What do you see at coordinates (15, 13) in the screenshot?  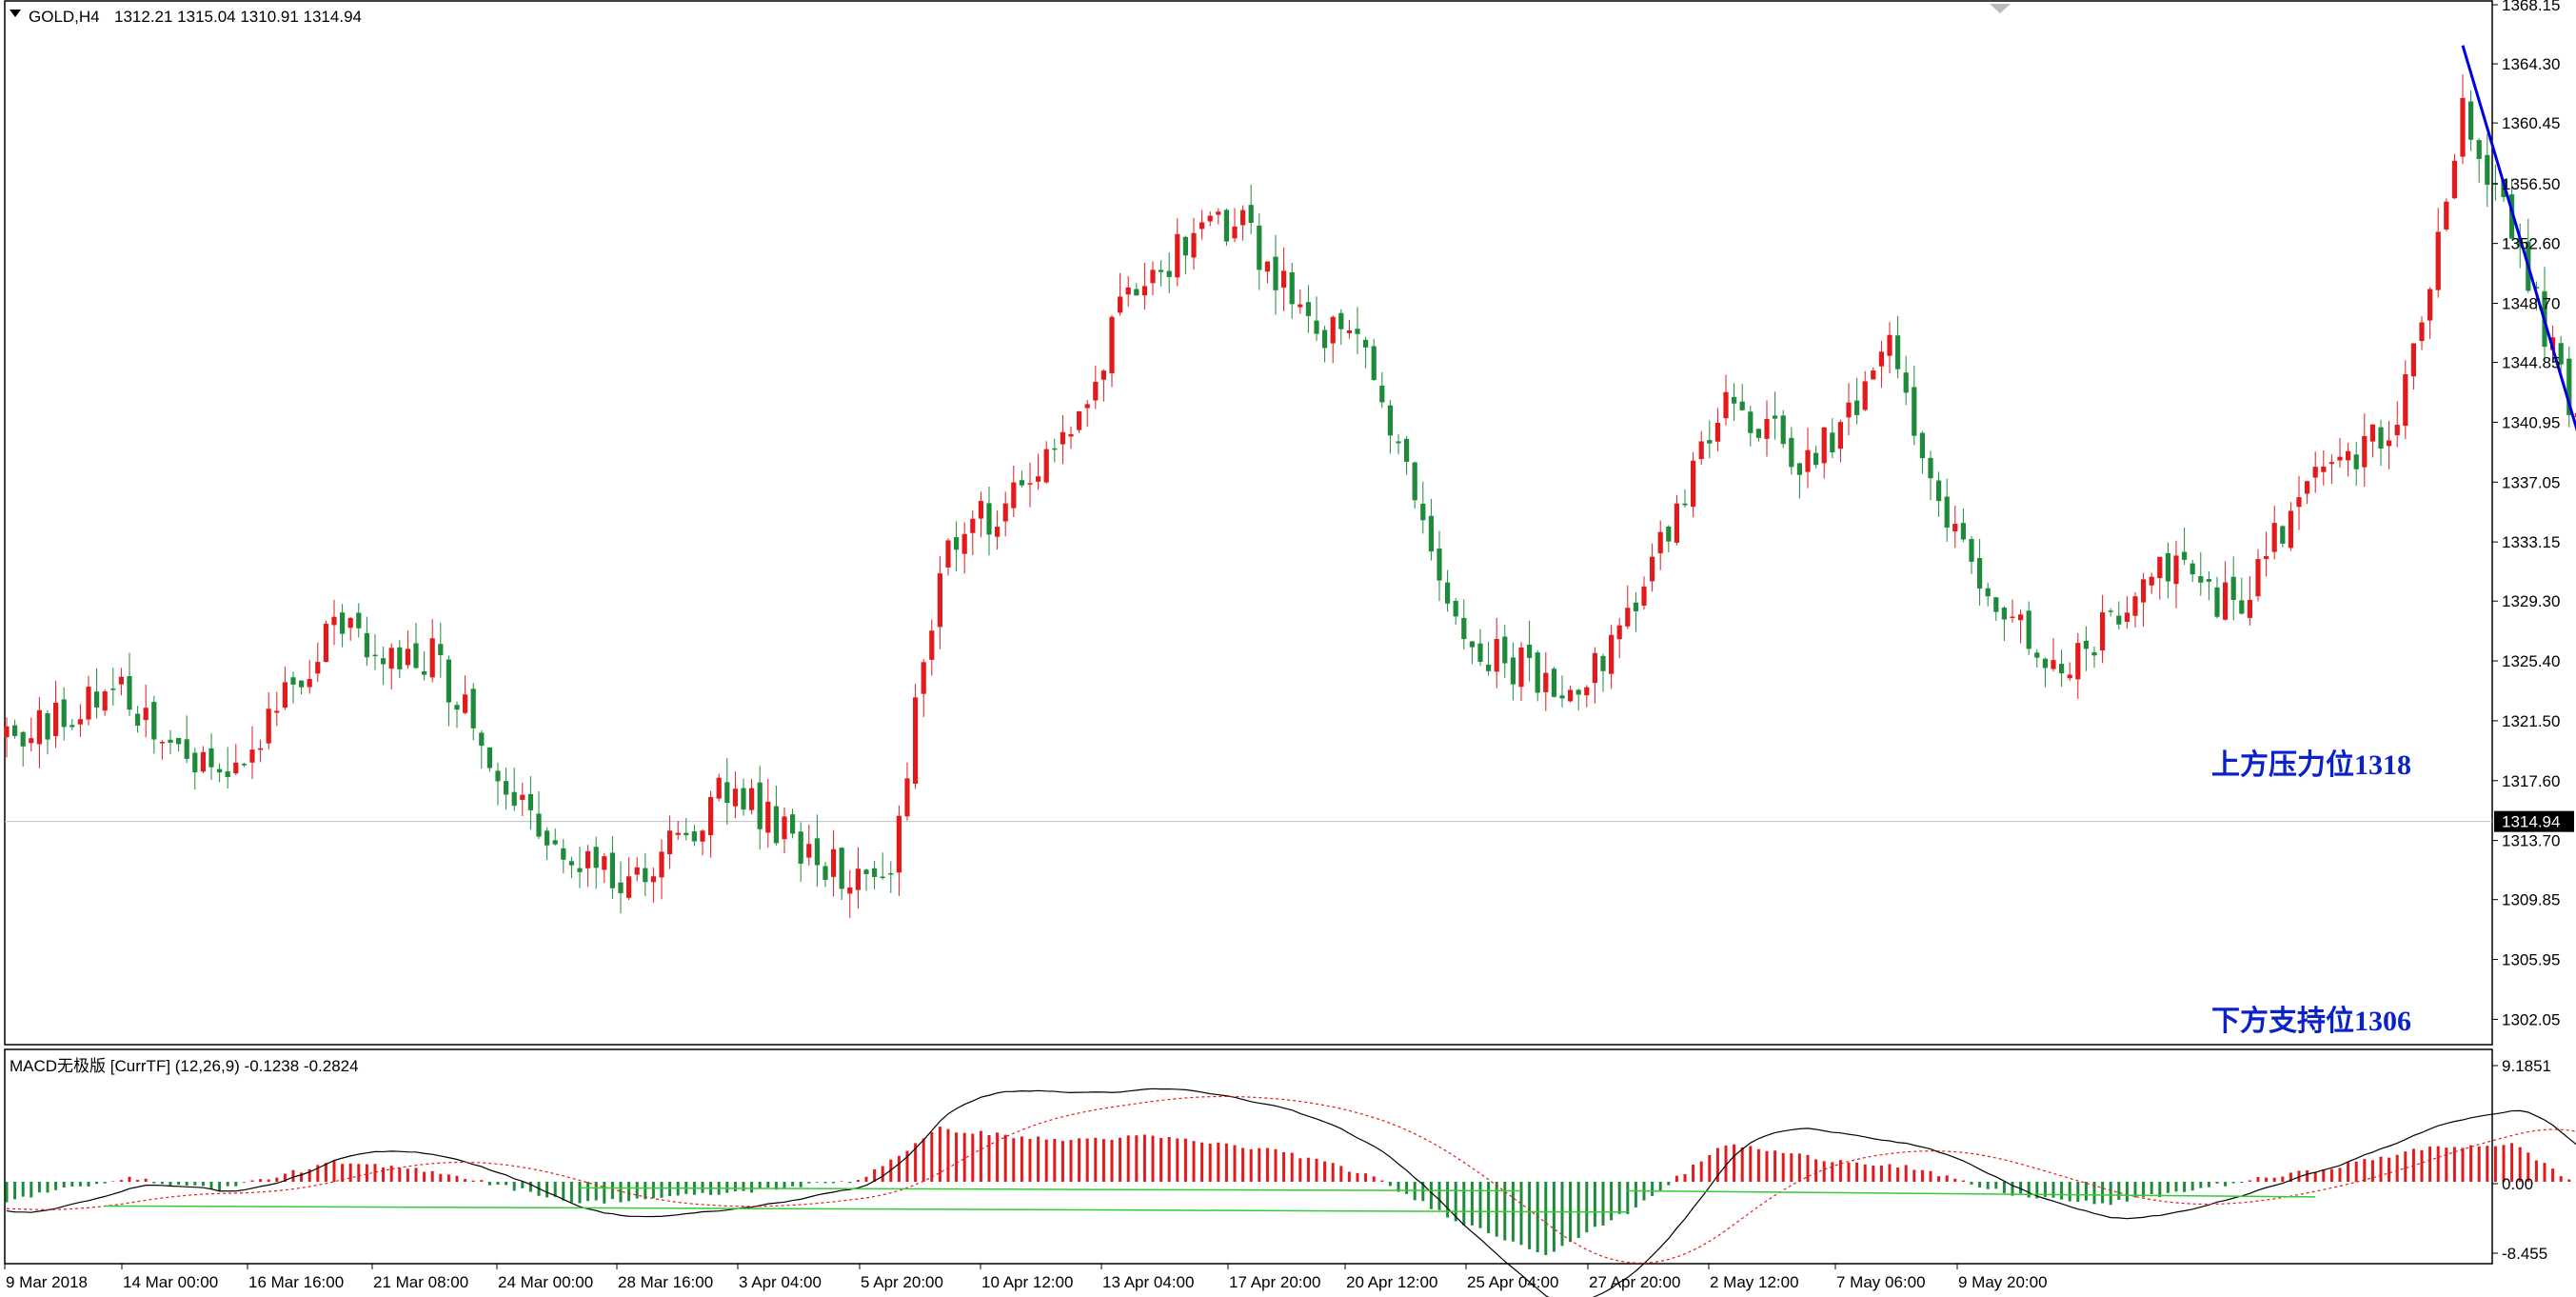 I see `header-dropdown-icon` at bounding box center [15, 13].